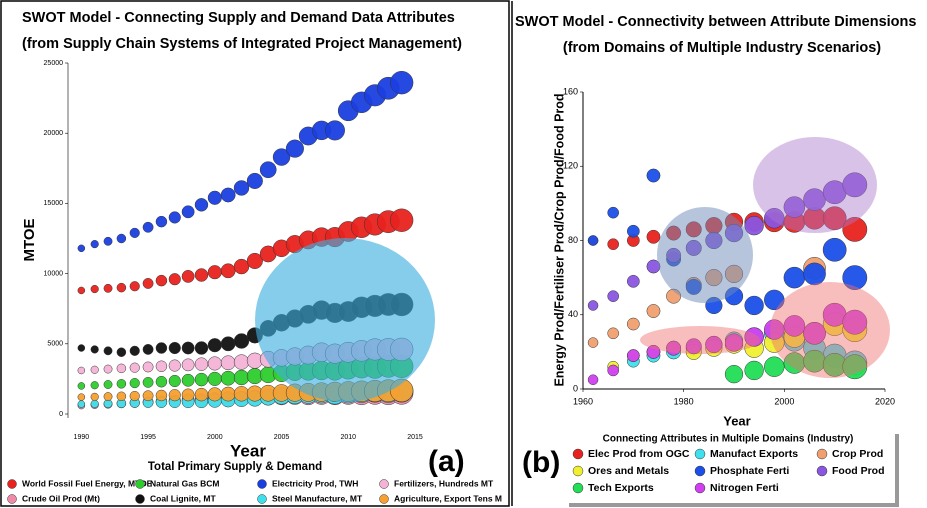 Image resolution: width=927 pixels, height=508 pixels. I want to click on legend-label: Coal Lignite, MT, so click(183, 498).